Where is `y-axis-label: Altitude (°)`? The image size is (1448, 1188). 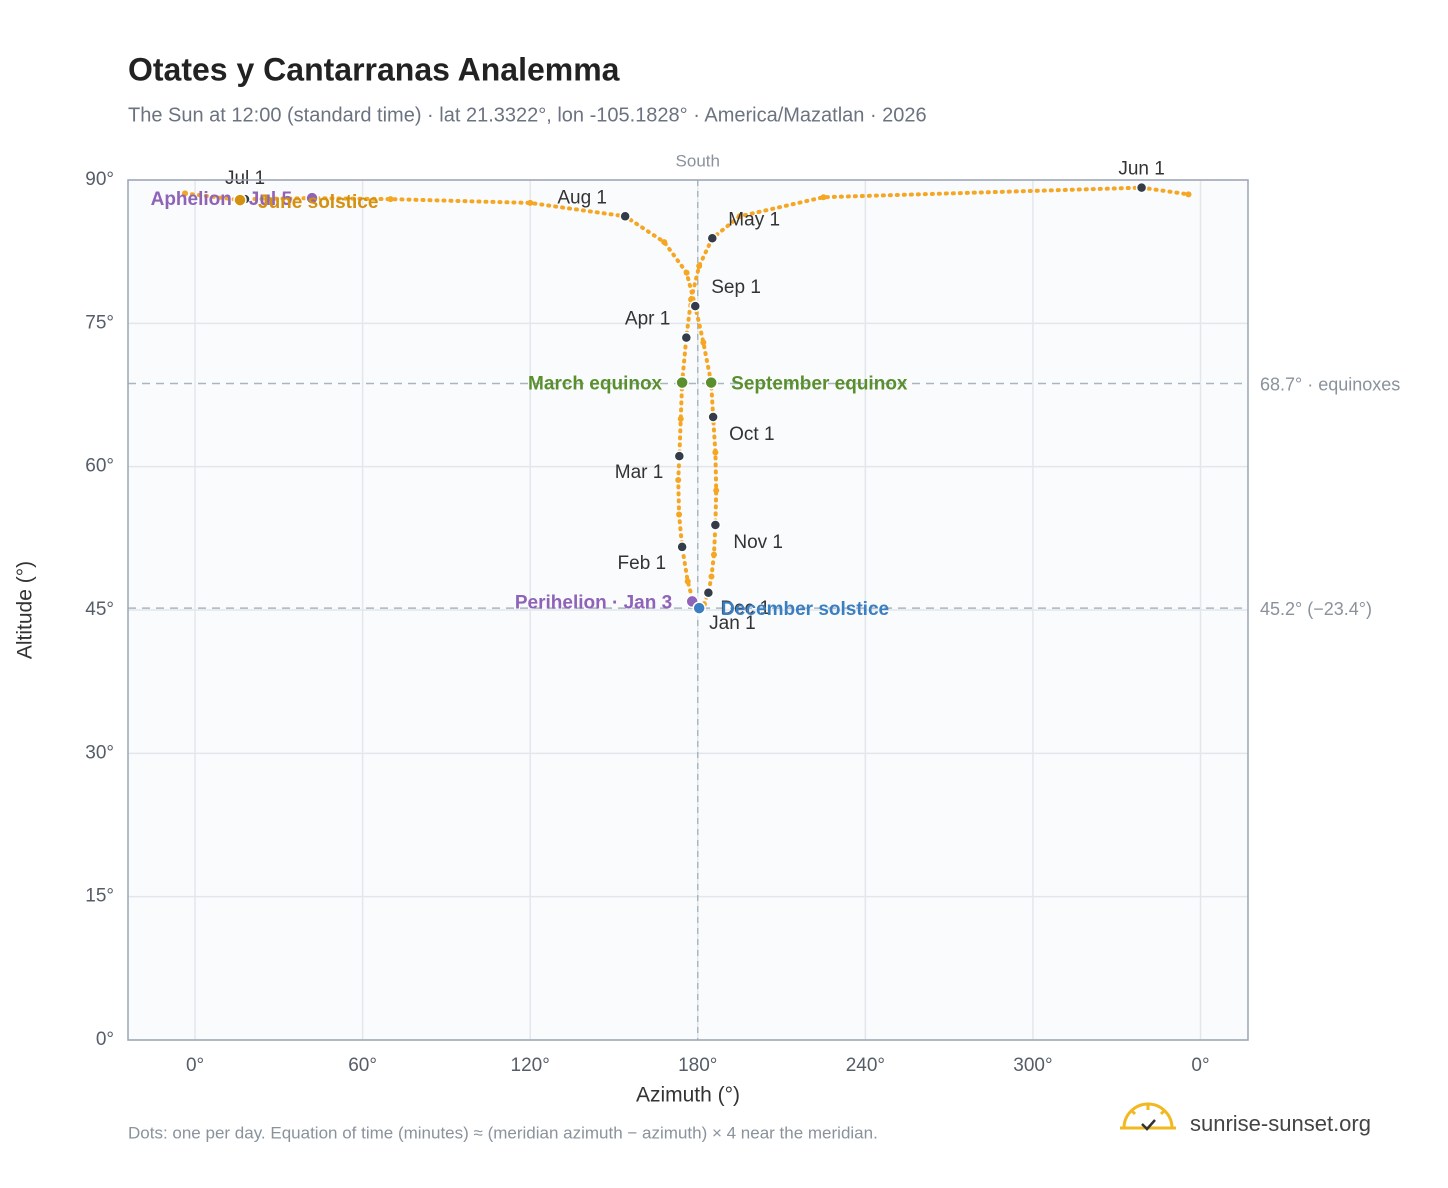 y-axis-label: Altitude (°) is located at coordinates (25, 610).